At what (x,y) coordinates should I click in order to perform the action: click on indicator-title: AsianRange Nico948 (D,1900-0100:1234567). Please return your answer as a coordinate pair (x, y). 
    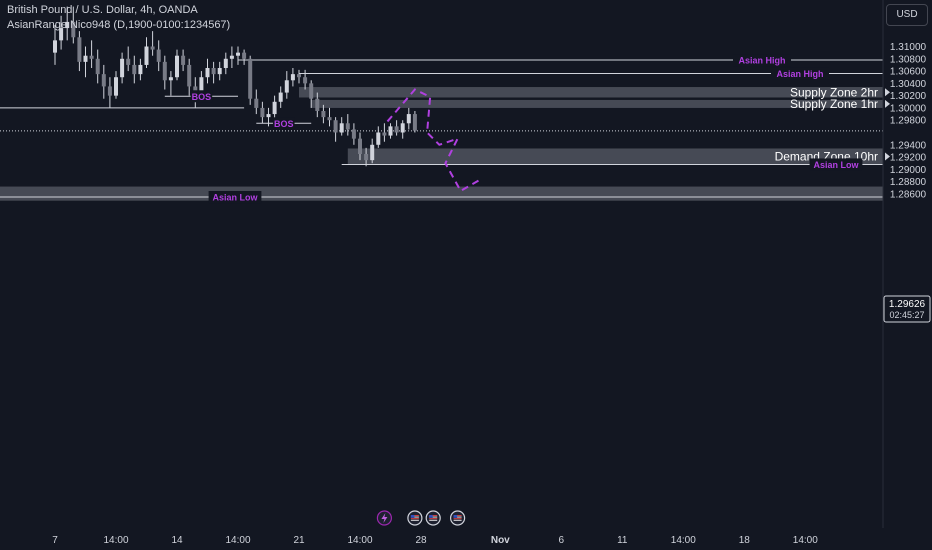
    Looking at the image, I should click on (119, 25).